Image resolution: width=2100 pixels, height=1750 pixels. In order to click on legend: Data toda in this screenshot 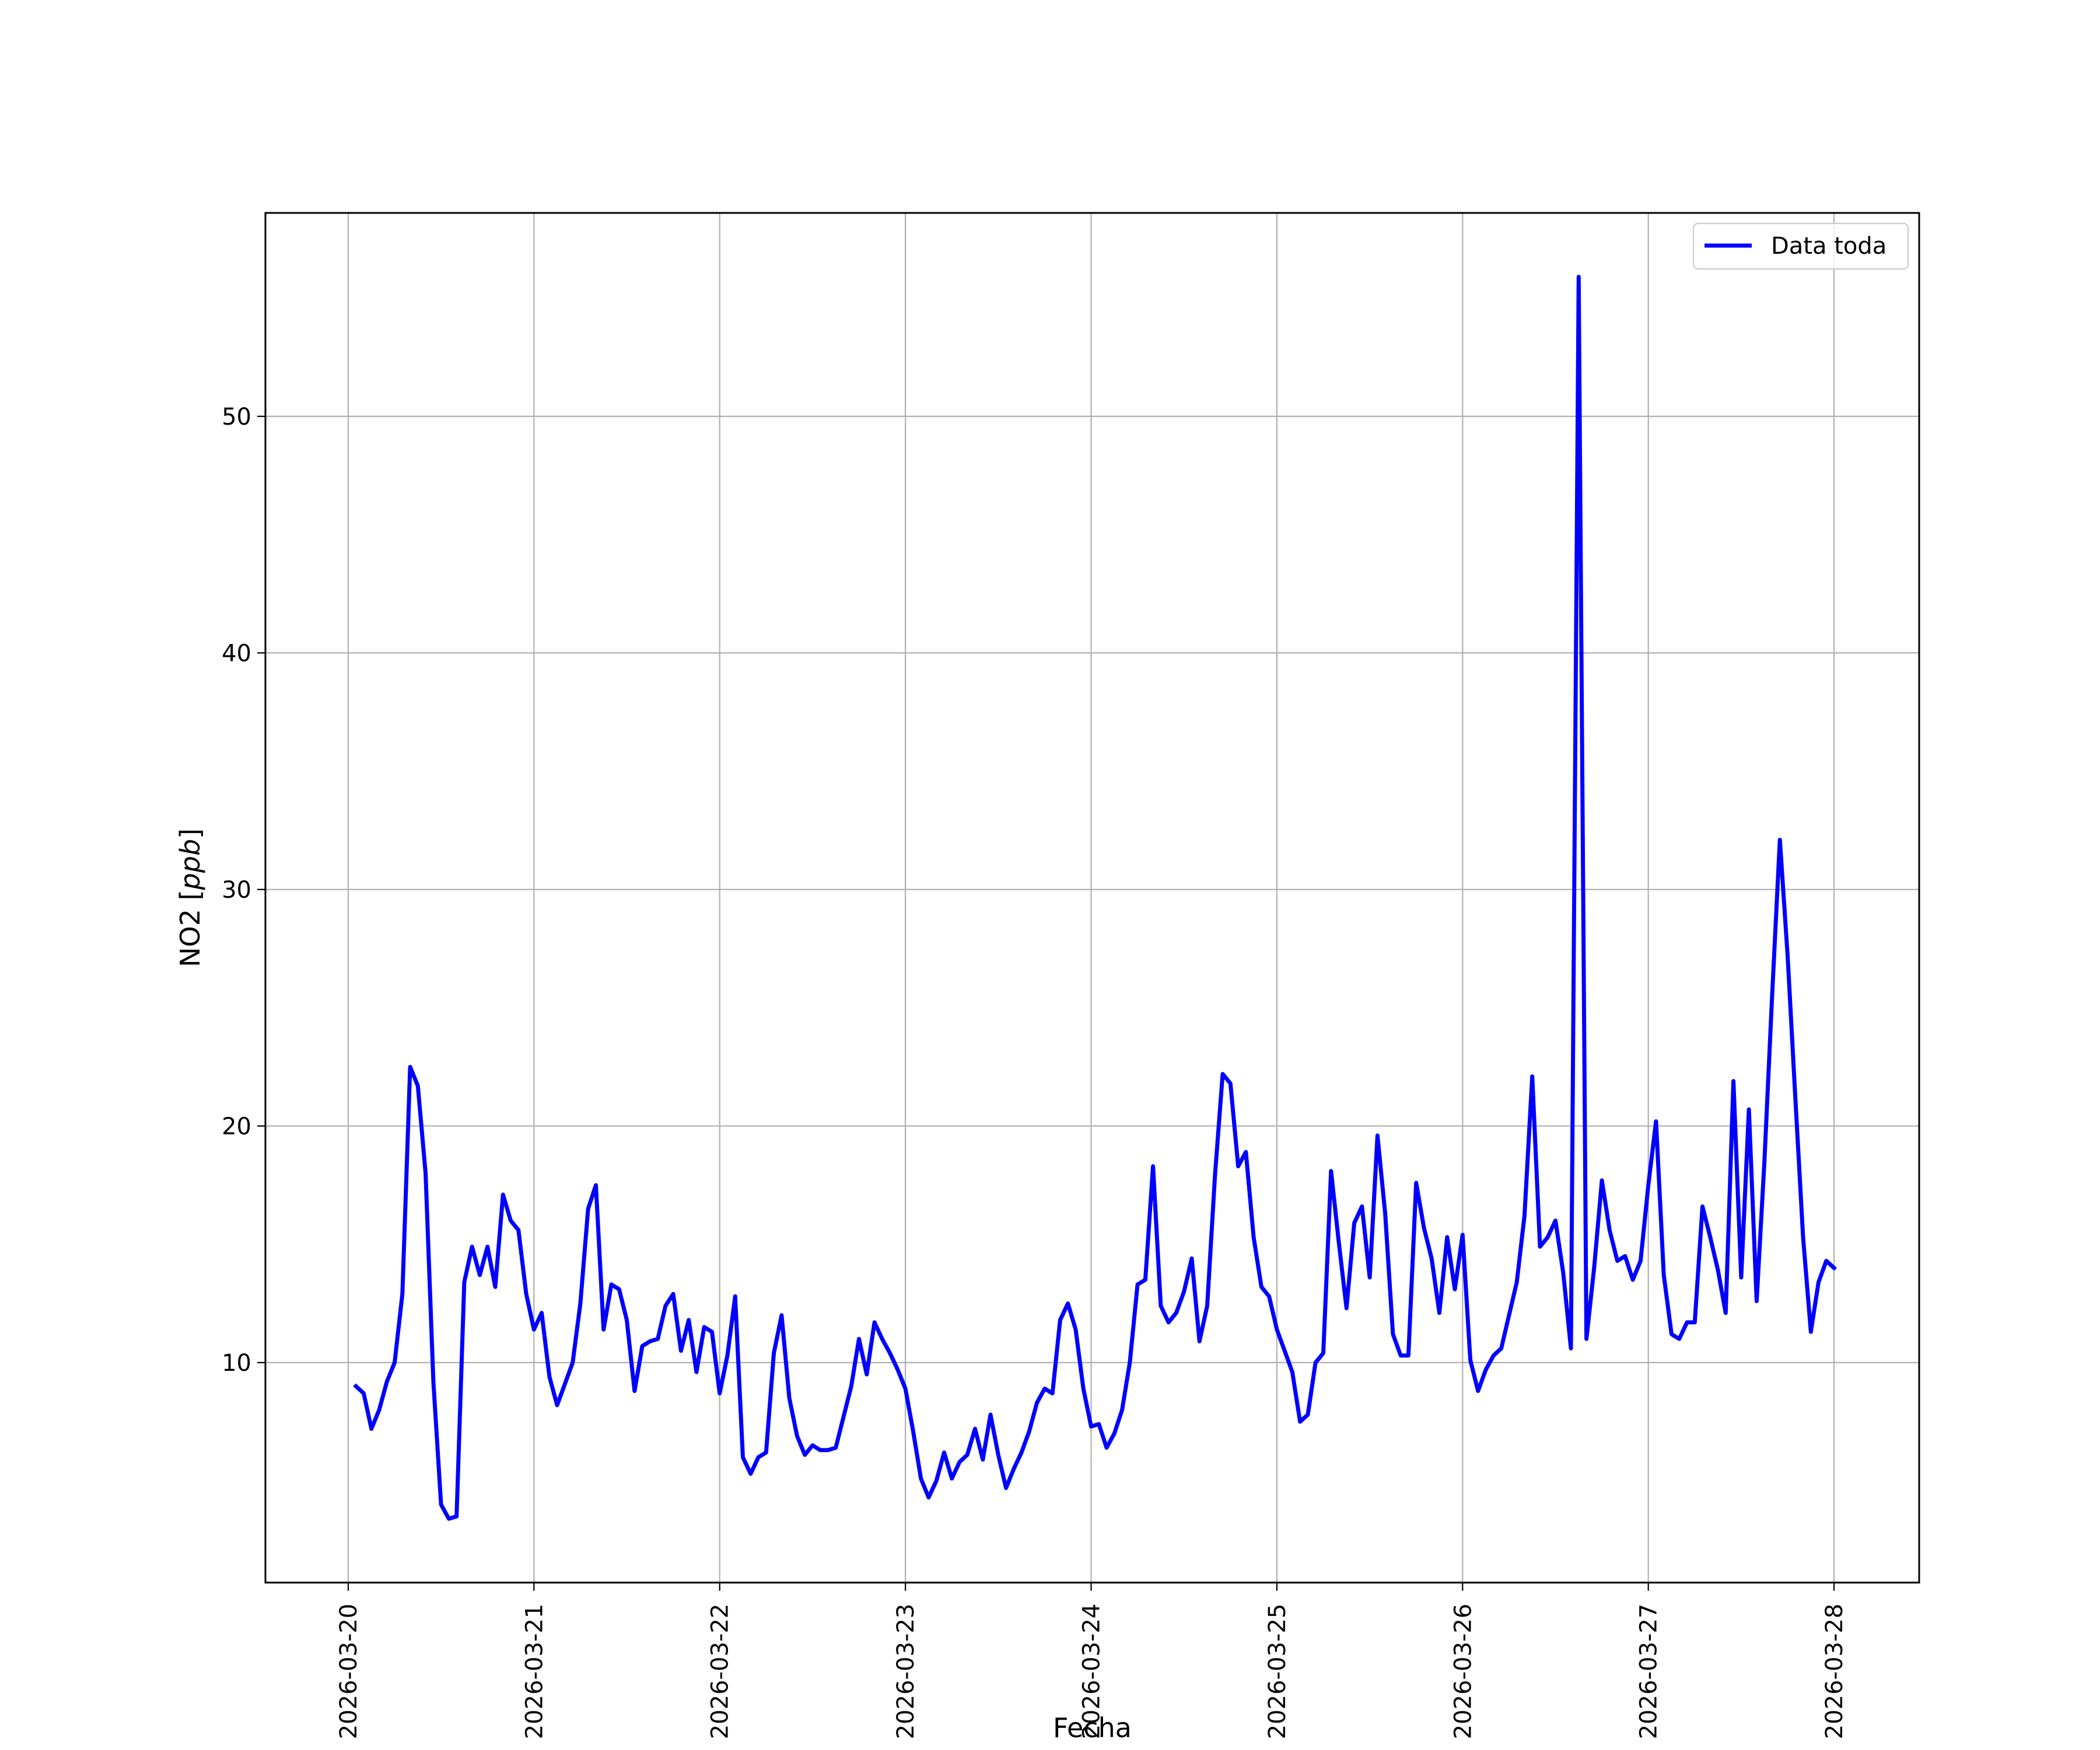, I will do `click(1800, 246)`.